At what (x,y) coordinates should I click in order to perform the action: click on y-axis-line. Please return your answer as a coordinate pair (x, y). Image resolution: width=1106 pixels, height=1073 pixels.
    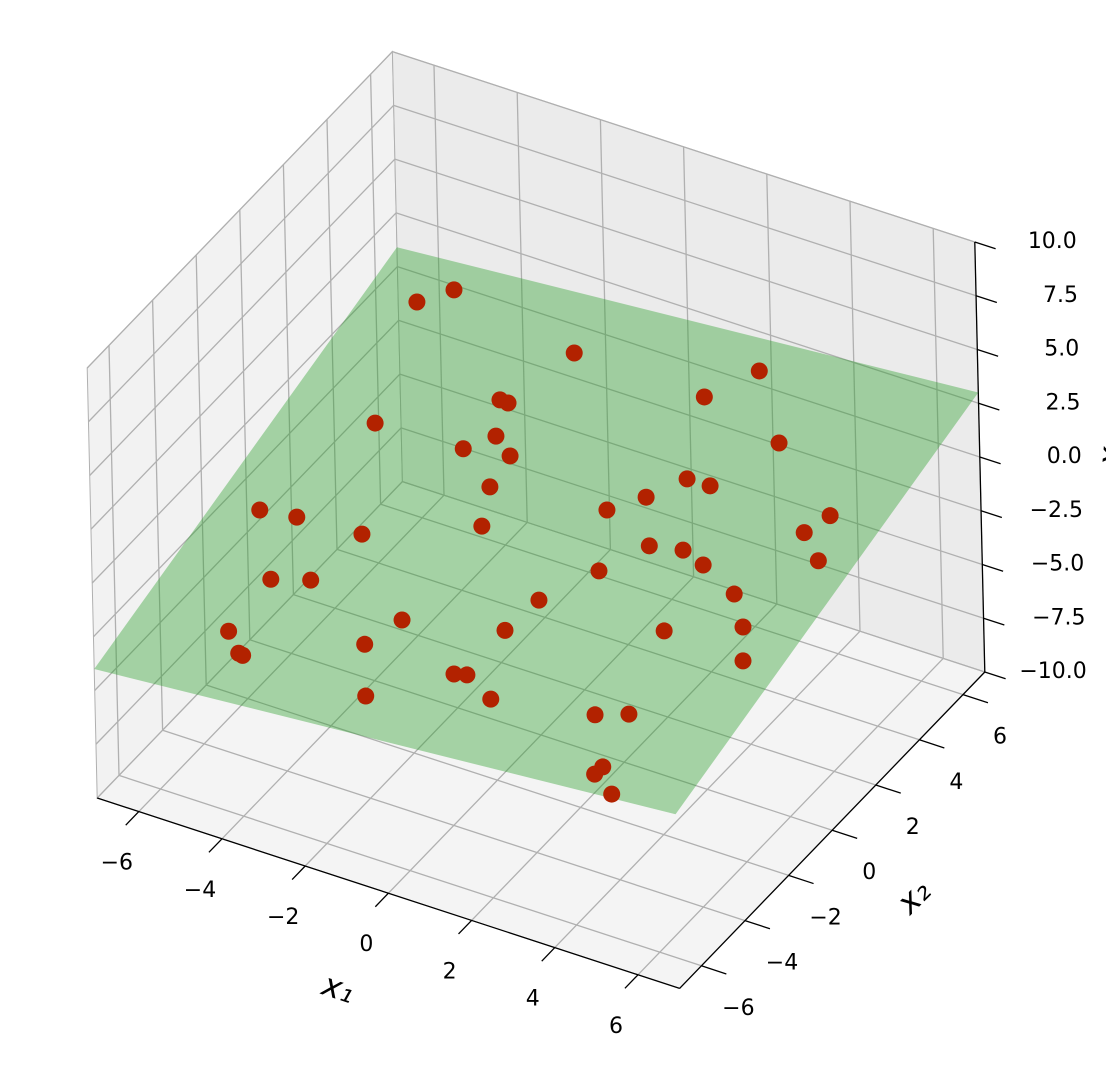
    Looking at the image, I should click on (832, 830).